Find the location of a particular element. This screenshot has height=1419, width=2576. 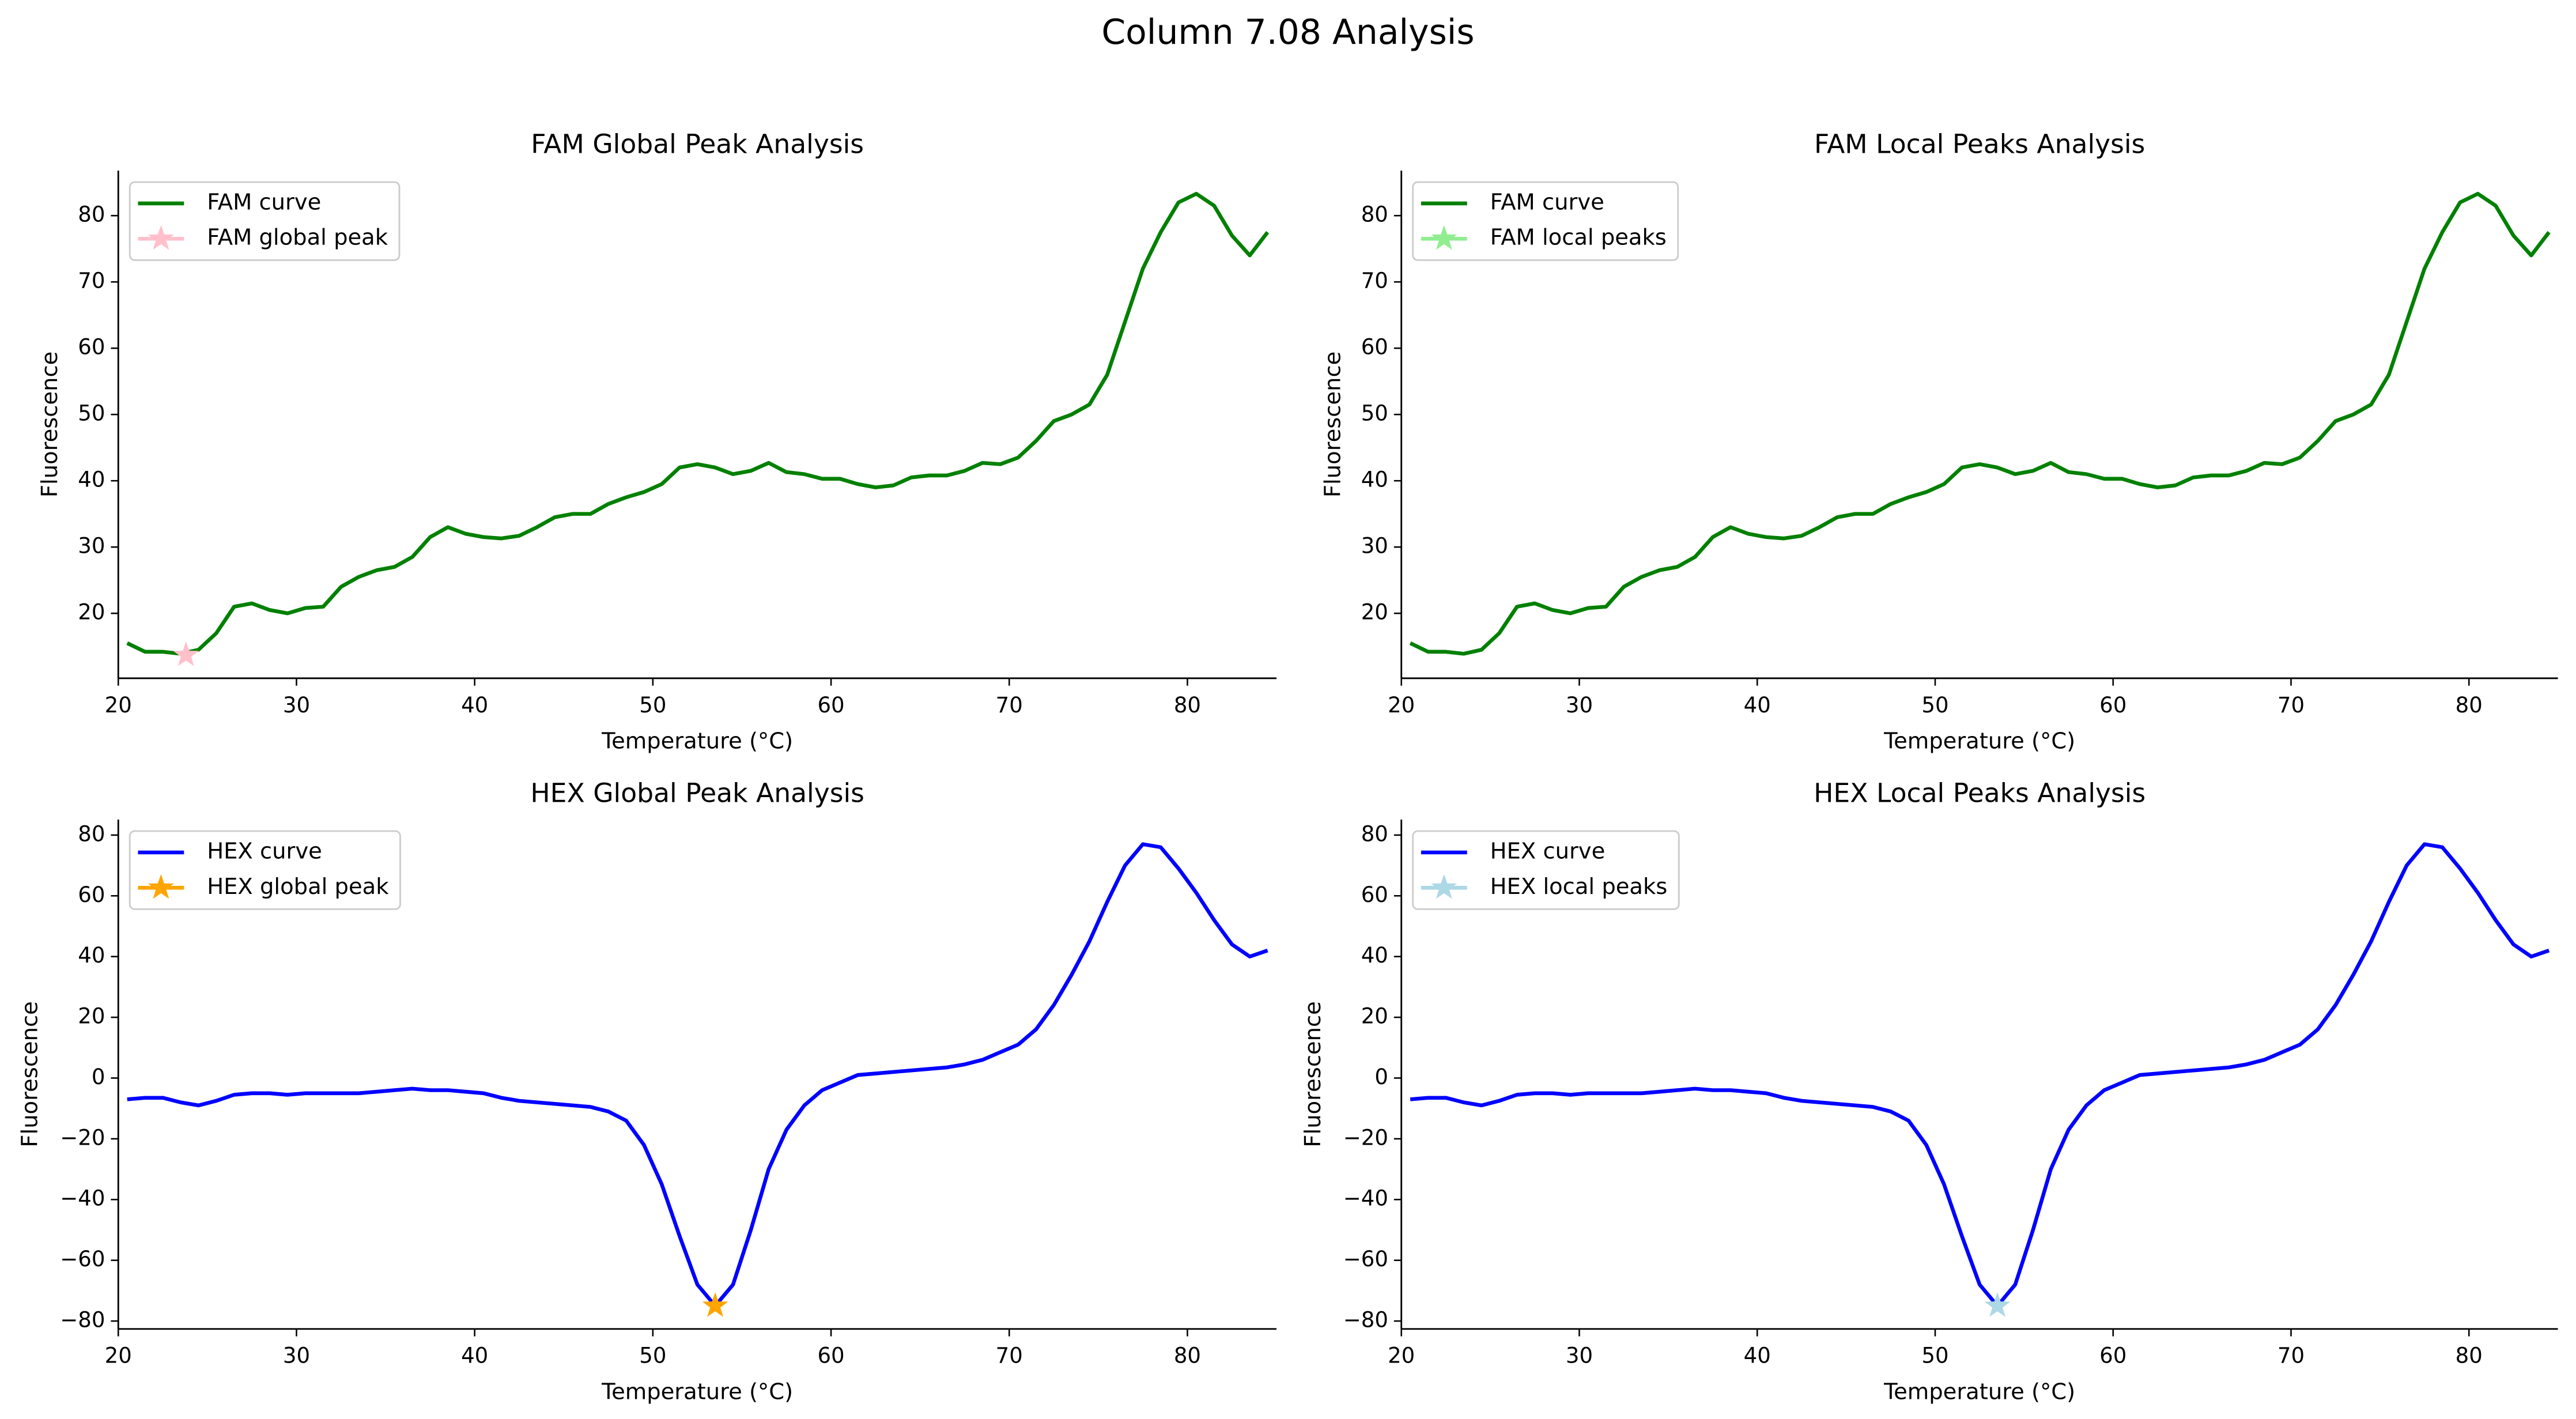

legend-label: HEX global peak is located at coordinates (298, 887).